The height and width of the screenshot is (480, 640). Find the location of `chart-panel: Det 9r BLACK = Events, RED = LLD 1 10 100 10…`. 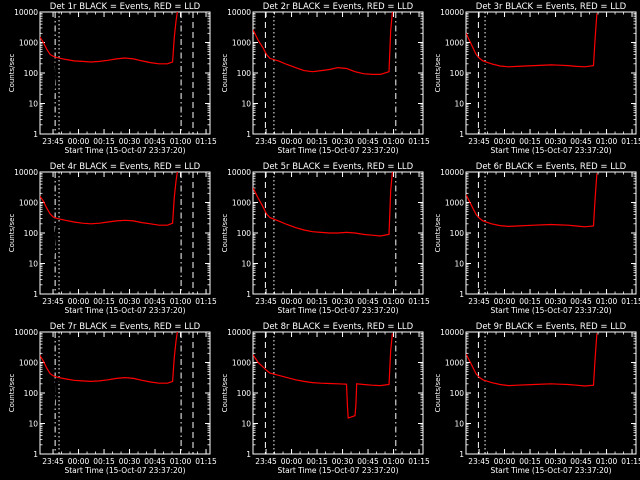

chart-panel: Det 9r BLACK = Events, RED = LLD 1 10 100 10… is located at coordinates (537, 398).